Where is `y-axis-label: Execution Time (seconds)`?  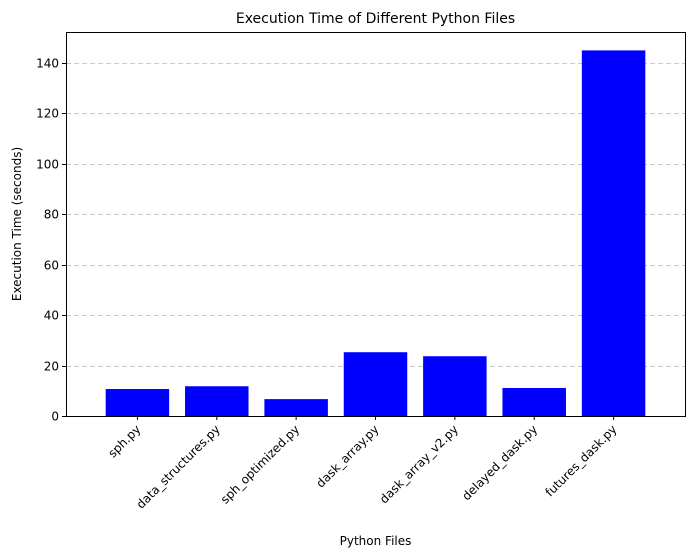 y-axis-label: Execution Time (seconds) is located at coordinates (17, 224).